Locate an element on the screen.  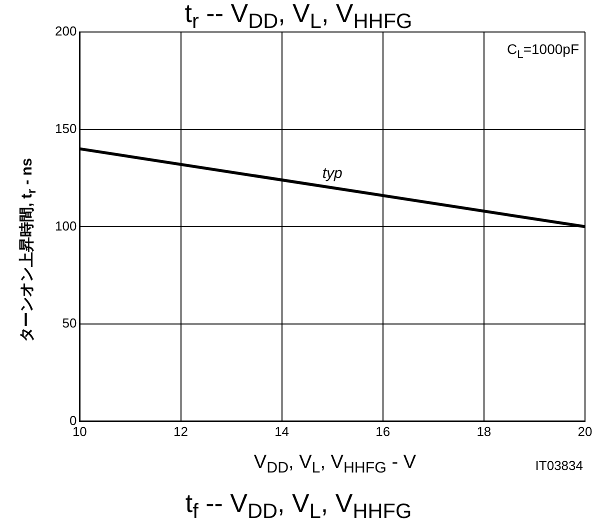
y-tick-label: 100 is located at coordinates (65, 226).